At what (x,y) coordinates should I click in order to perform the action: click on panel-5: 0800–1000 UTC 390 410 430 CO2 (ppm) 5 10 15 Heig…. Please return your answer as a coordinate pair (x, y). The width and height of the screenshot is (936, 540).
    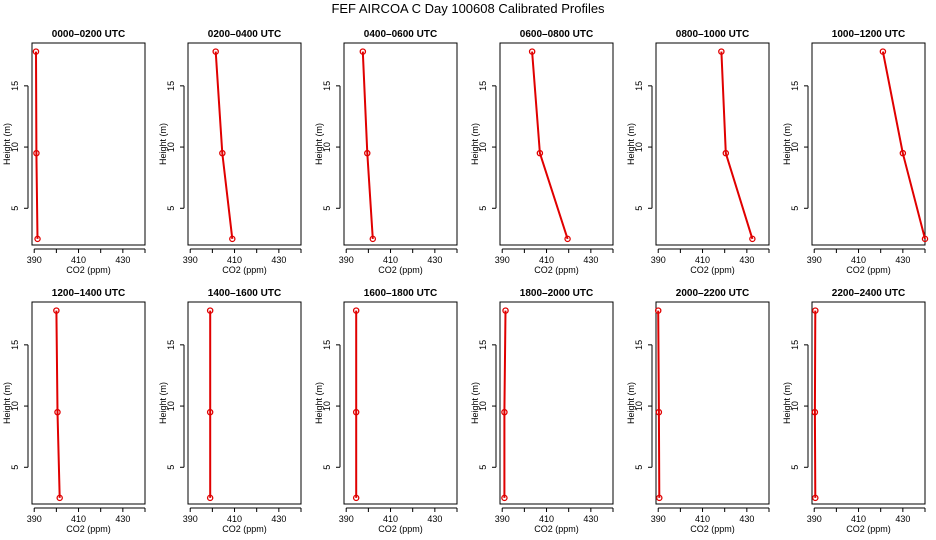
    Looking at the image, I should click on (698, 152).